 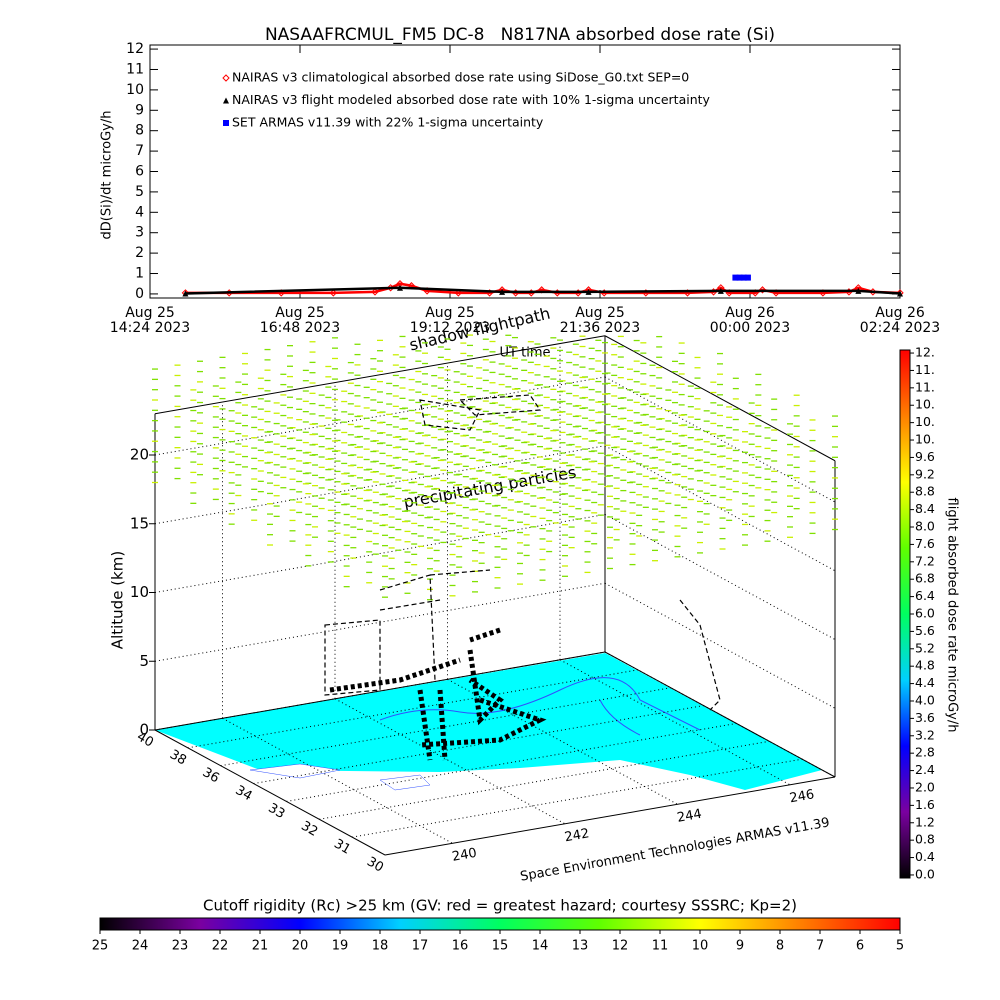 What do you see at coordinates (925, 526) in the screenshot?
I see `colorbar-tick-label: 8.0` at bounding box center [925, 526].